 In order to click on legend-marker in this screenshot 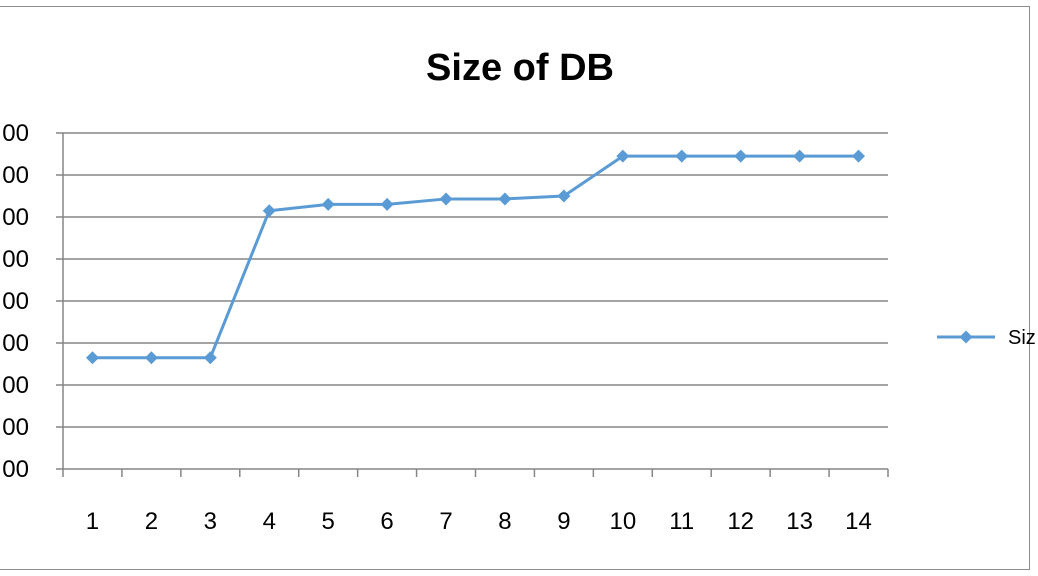, I will do `click(966, 337)`.